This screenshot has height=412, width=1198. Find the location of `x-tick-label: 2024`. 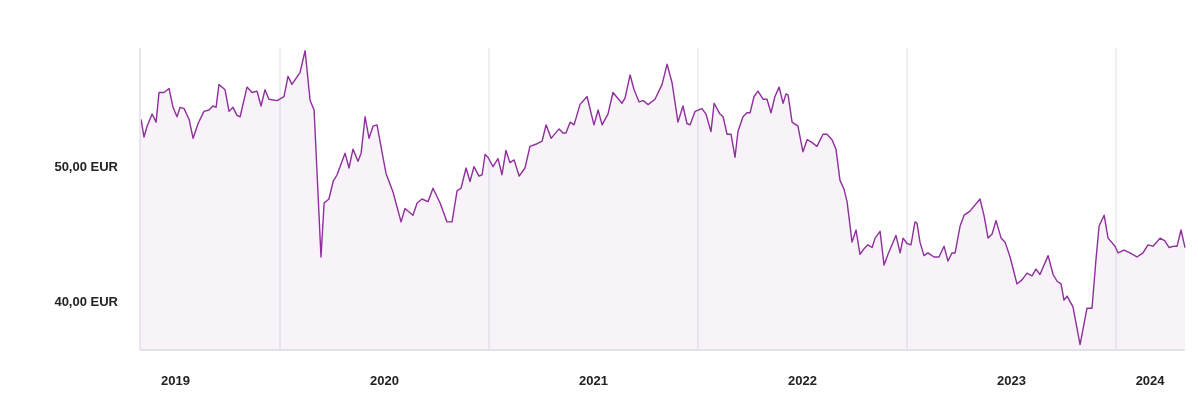

x-tick-label: 2024 is located at coordinates (1150, 380).